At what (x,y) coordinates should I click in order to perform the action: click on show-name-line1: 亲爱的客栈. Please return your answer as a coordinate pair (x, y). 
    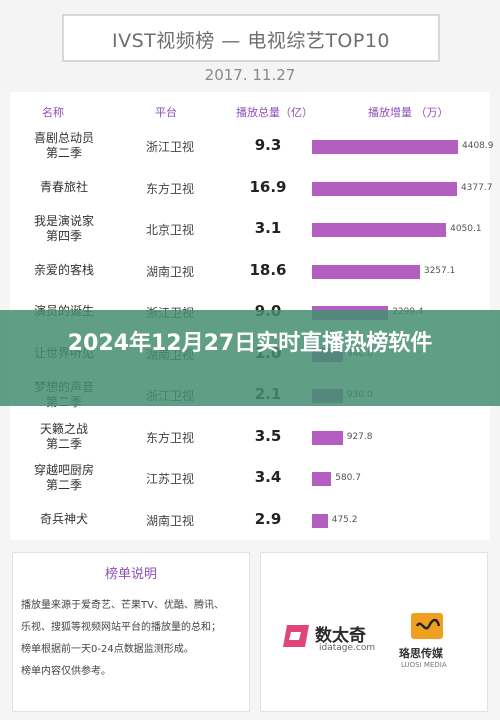
    Looking at the image, I should click on (63, 269).